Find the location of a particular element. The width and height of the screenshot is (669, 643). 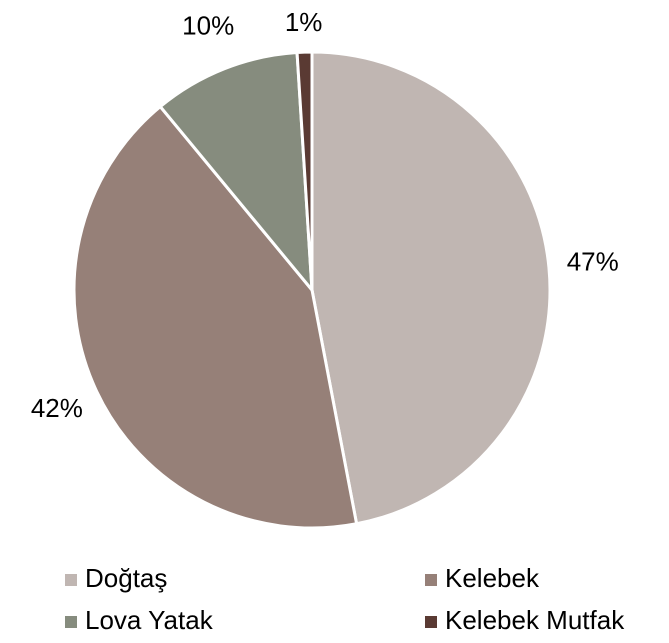

legend-label: Kelebek Mutfak is located at coordinates (535, 620).